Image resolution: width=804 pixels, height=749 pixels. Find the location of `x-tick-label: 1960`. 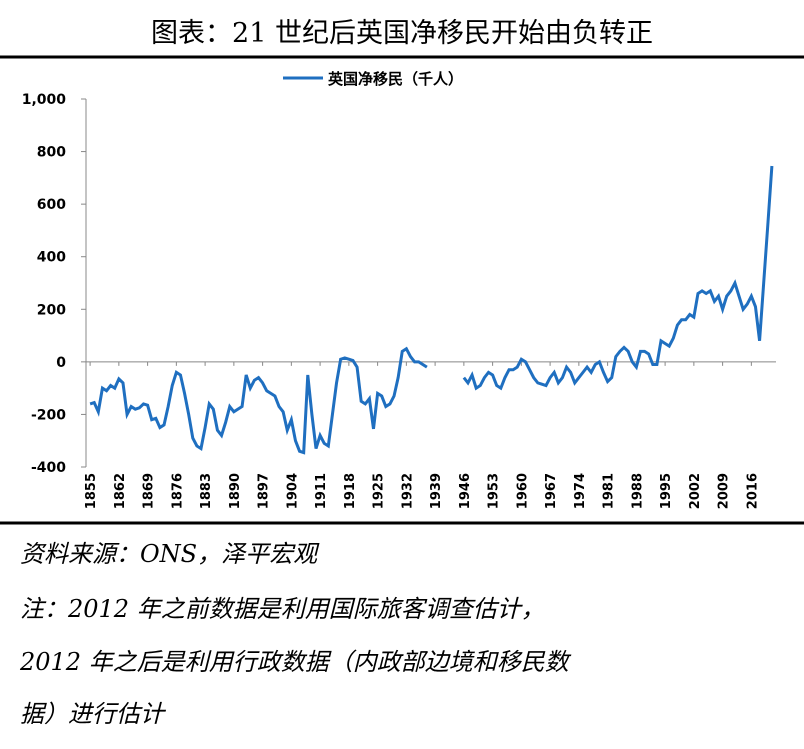

x-tick-label: 1960 is located at coordinates (522, 491).